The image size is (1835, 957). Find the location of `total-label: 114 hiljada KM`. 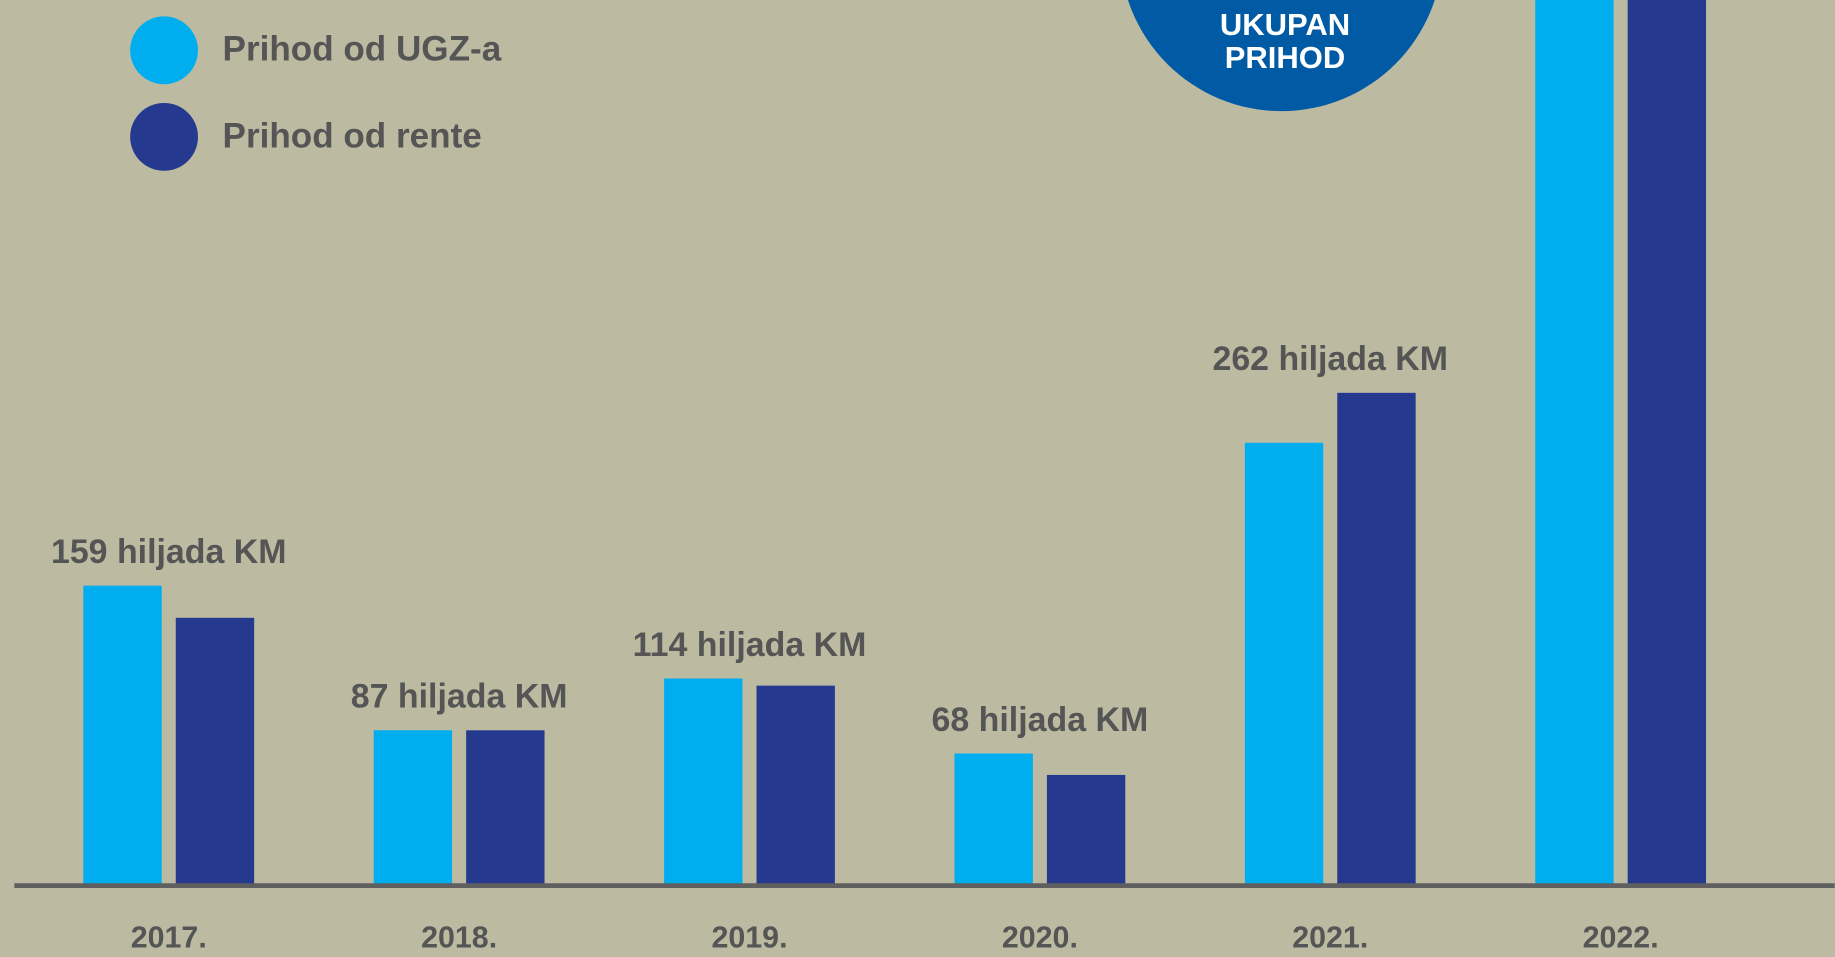

total-label: 114 hiljada KM is located at coordinates (750, 645).